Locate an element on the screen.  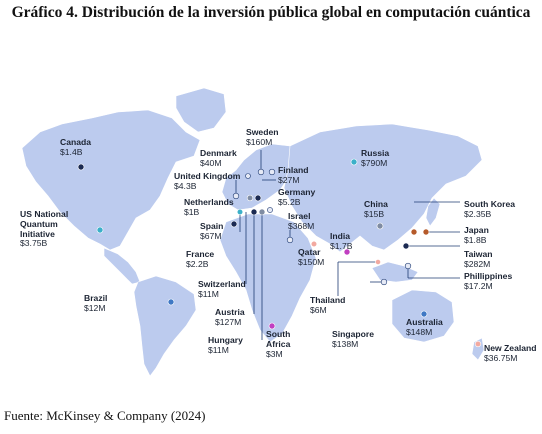
asia-landmass is located at coordinates (383, 188).